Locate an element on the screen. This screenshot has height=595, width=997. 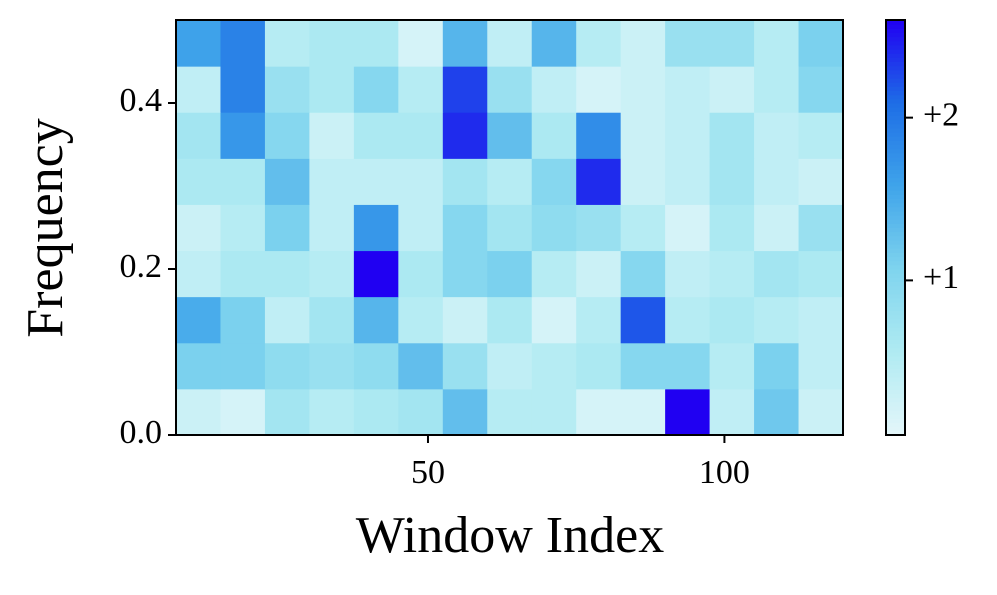
y-tick-label: 0.2 is located at coordinates (141, 266).